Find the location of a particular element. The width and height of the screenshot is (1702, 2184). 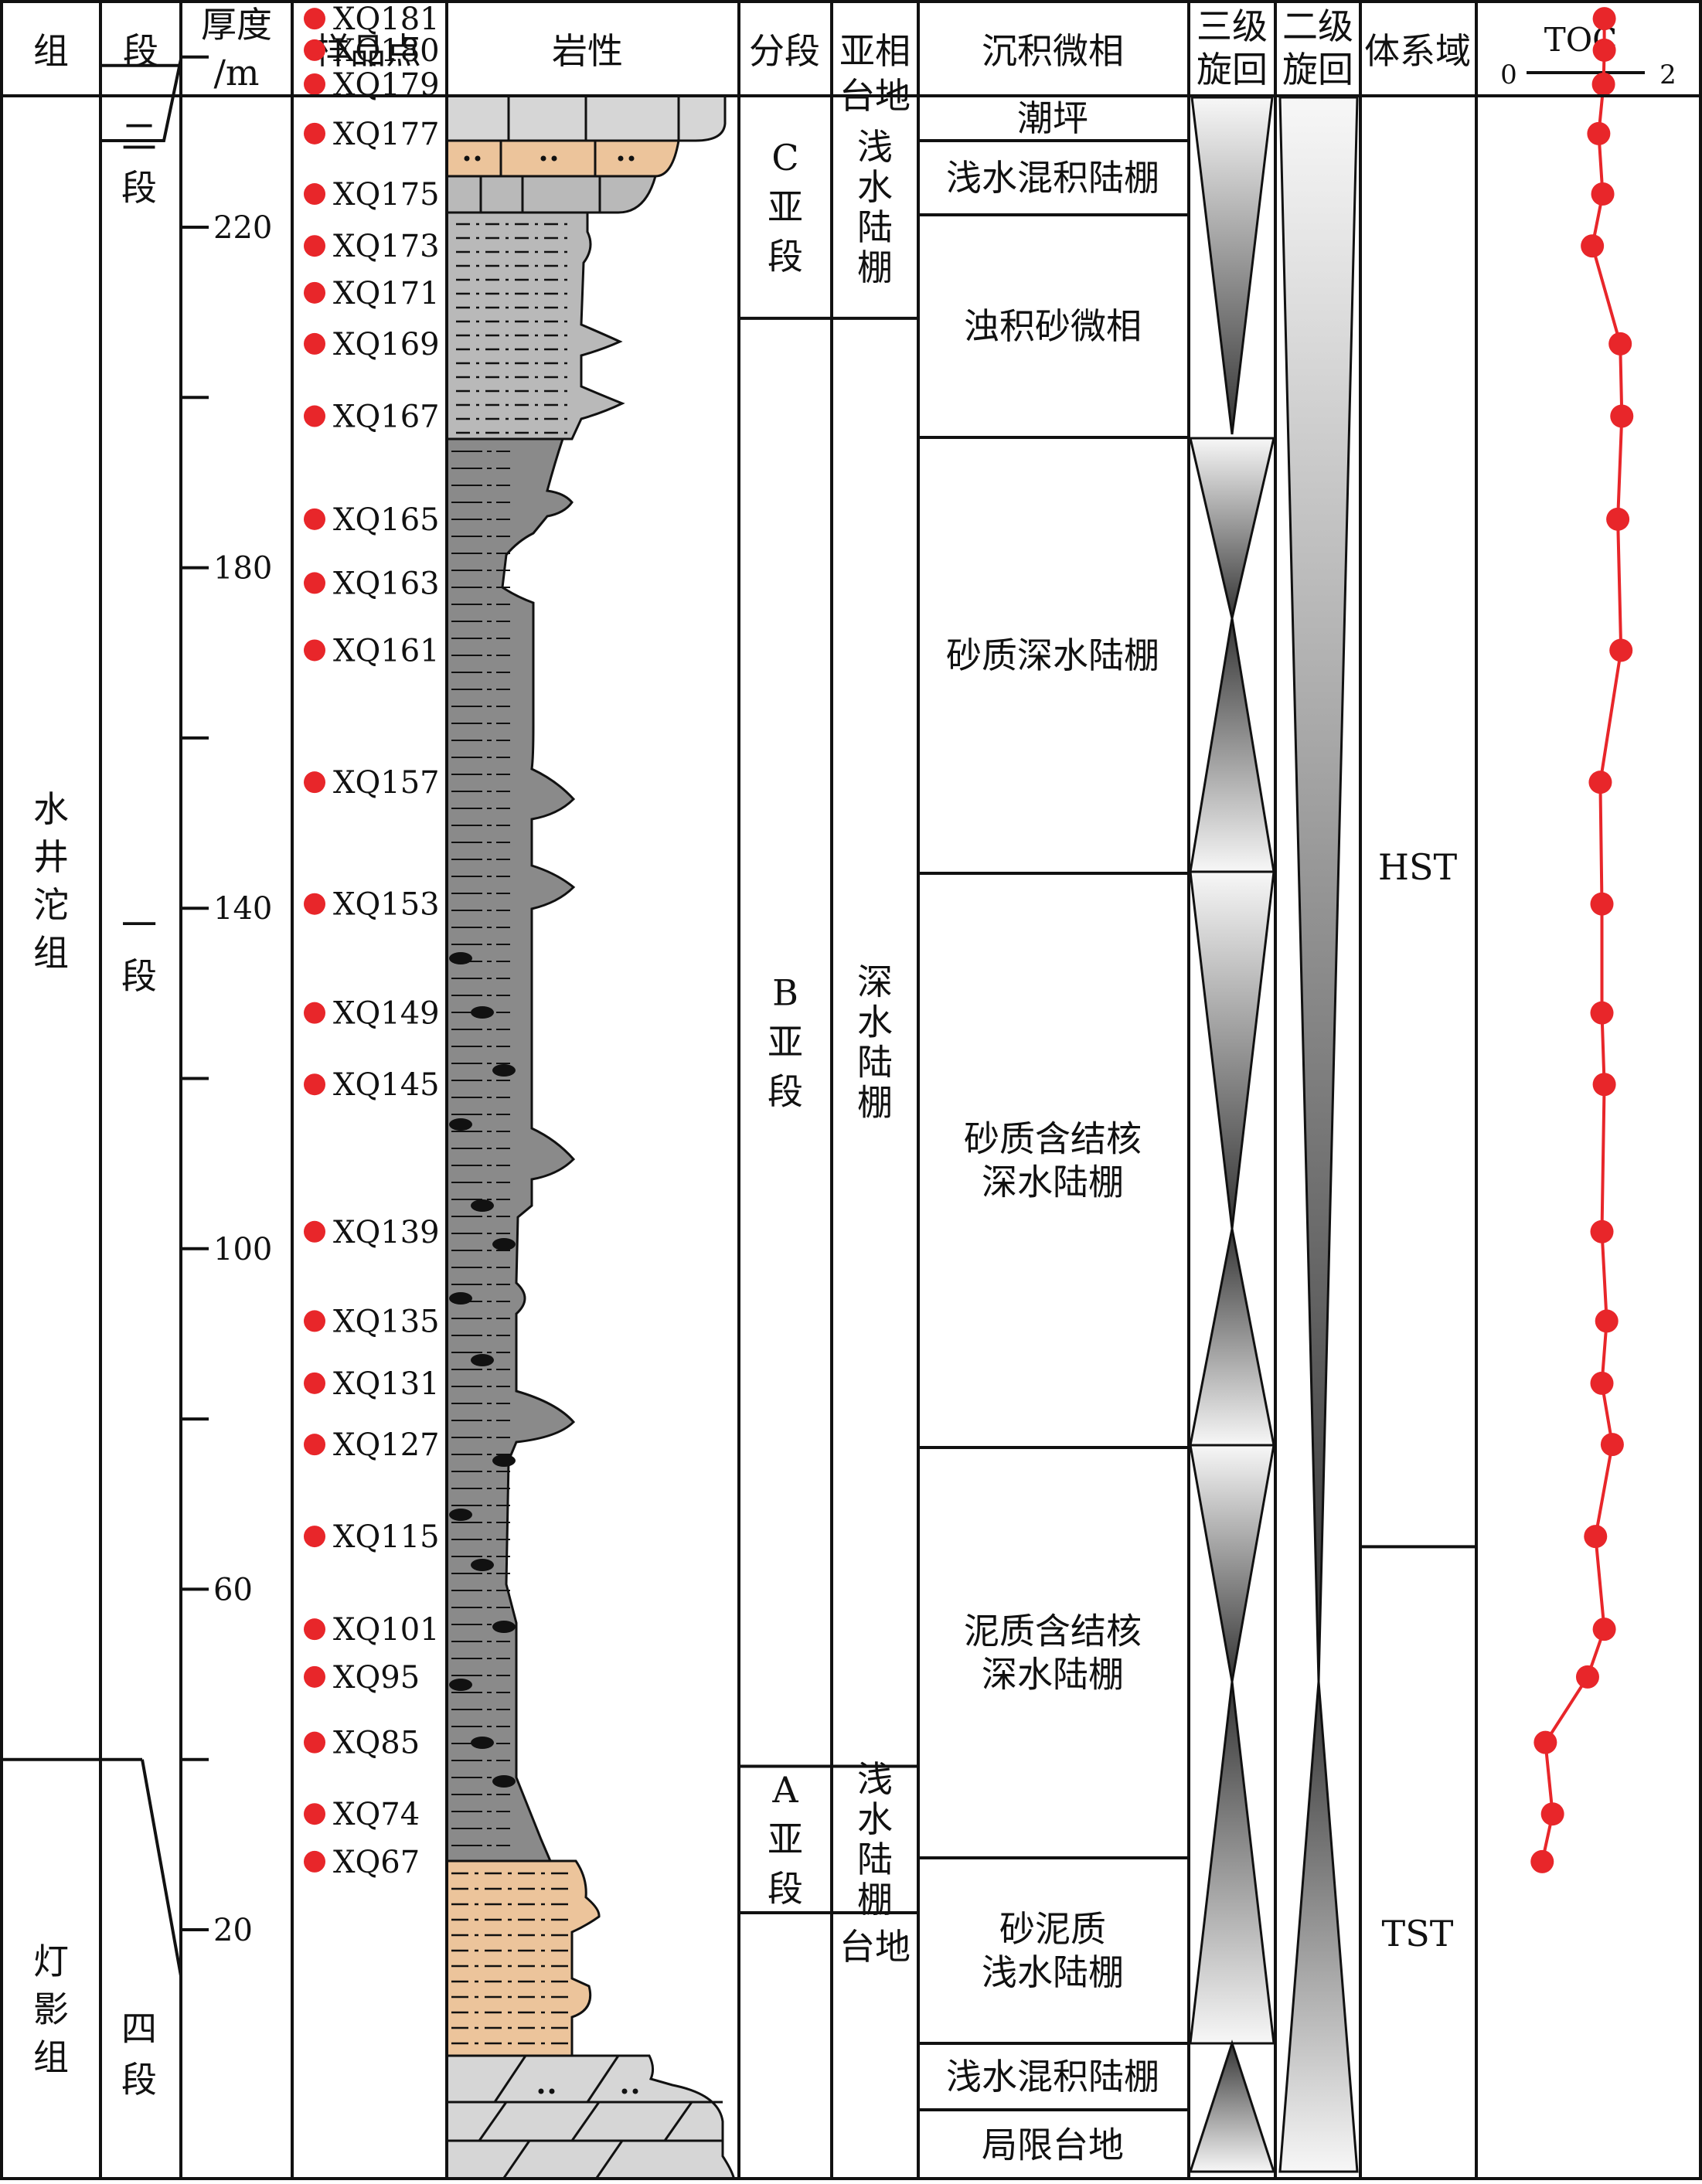

sample-label: XQ180 is located at coordinates (386, 51).